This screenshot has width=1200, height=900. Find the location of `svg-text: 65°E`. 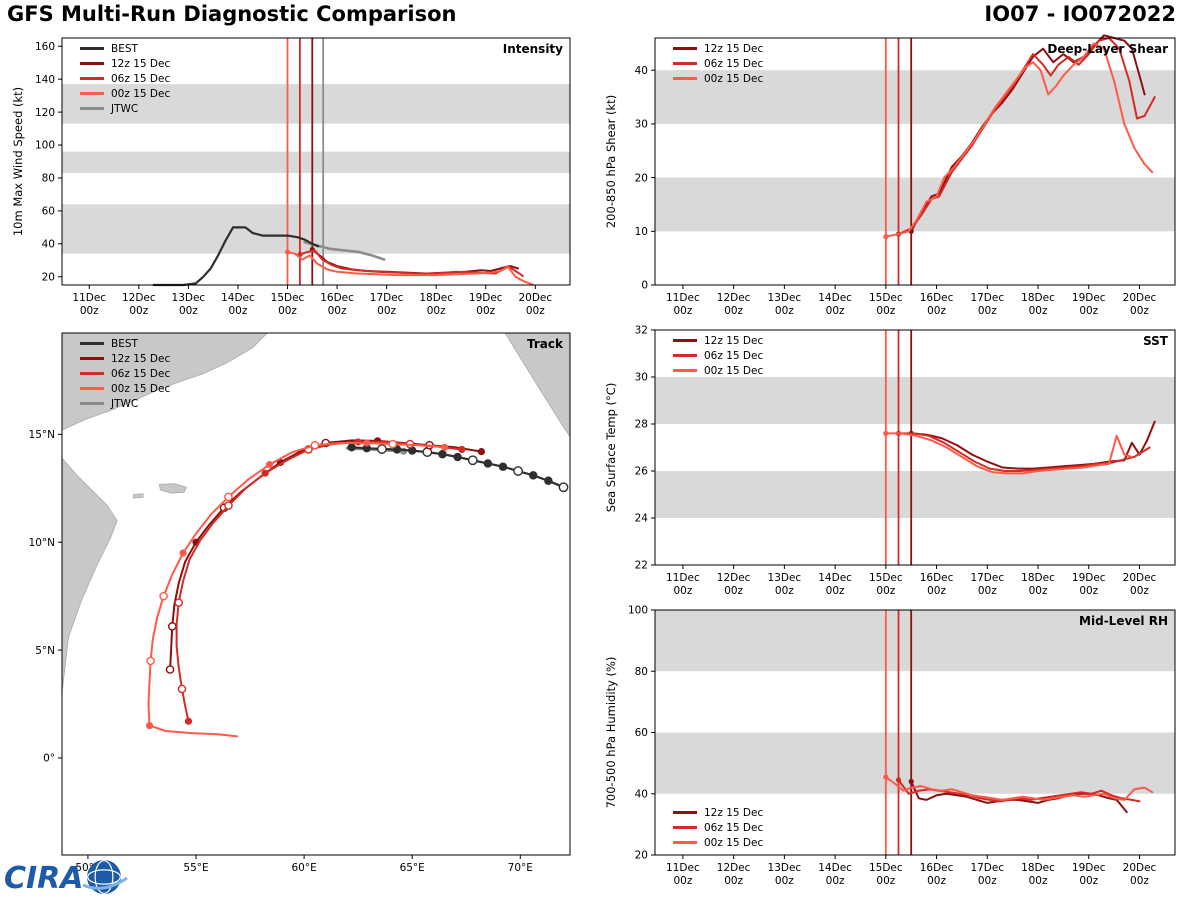

svg-text: 65°E is located at coordinates (412, 868).